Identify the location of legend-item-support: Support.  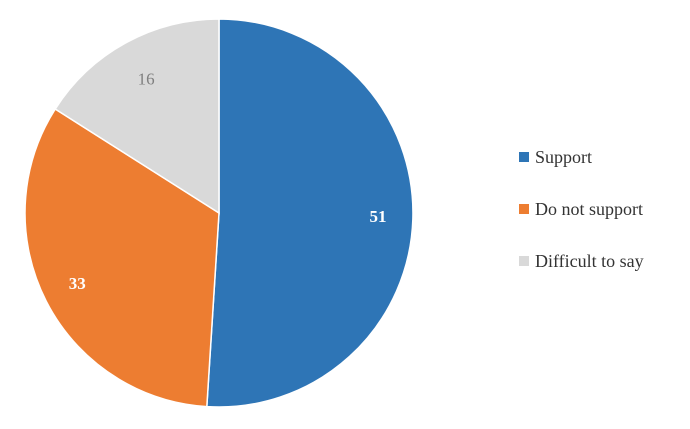
(581, 157).